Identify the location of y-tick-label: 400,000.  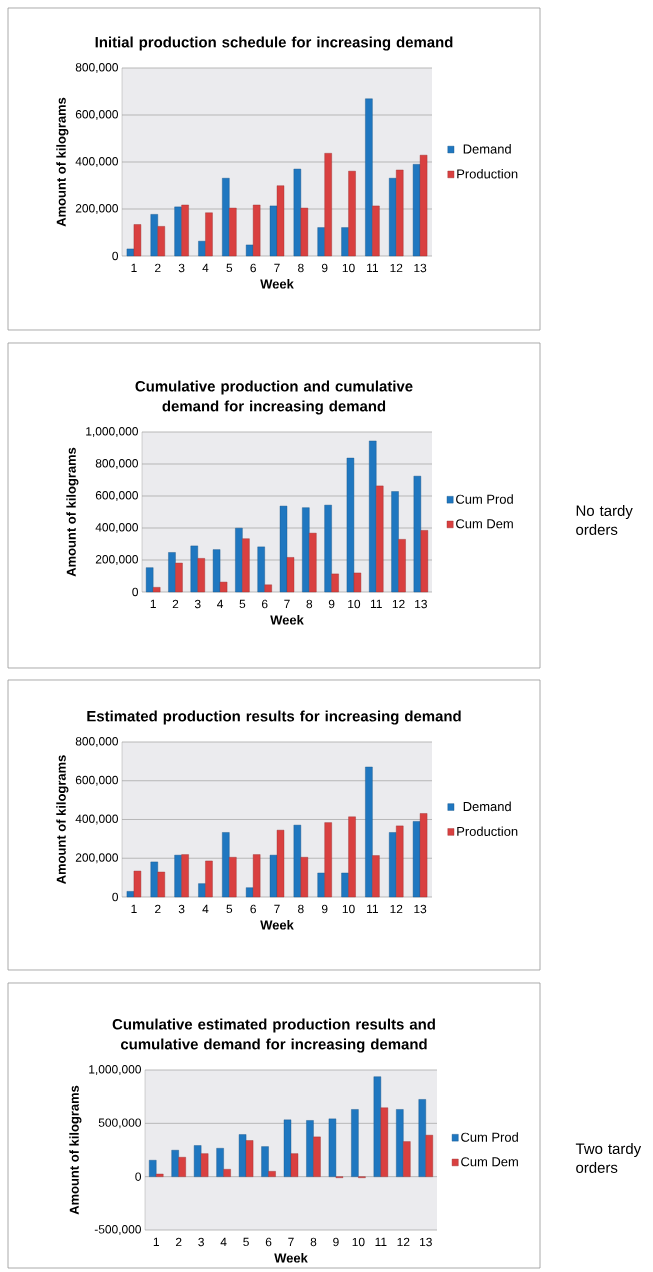
(117, 528).